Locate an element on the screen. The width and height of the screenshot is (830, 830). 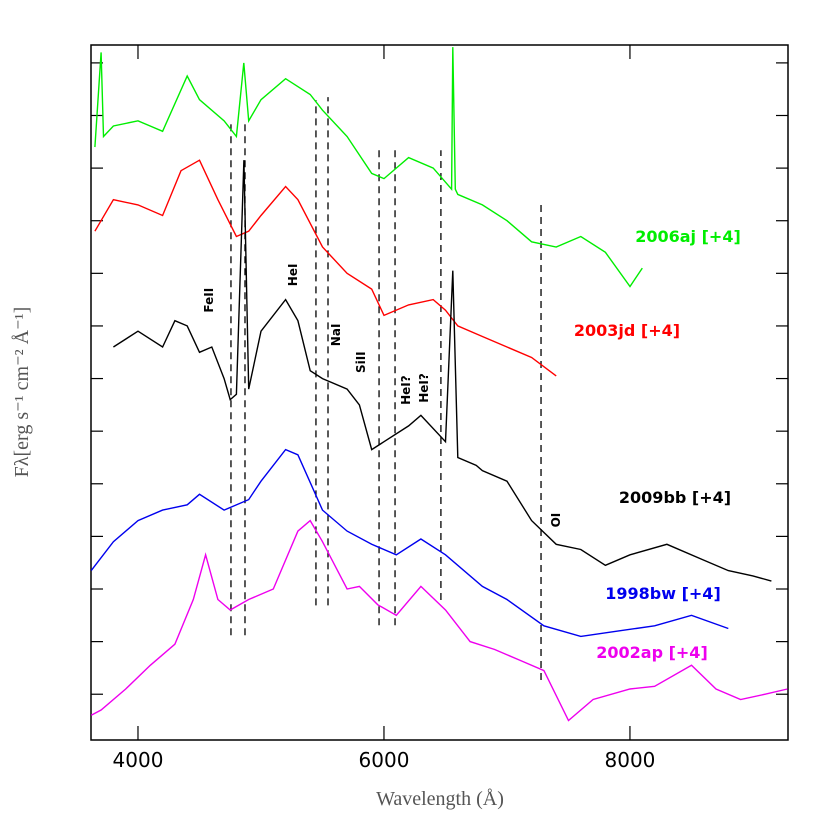
x-tick-label: 8000 is located at coordinates (630, 760).